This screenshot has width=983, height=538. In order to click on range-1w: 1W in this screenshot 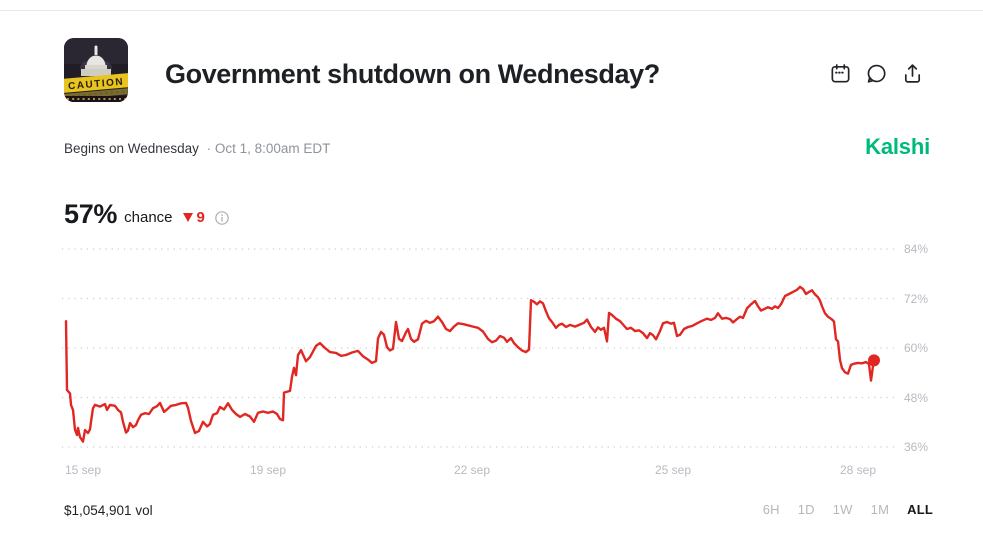, I will do `click(842, 509)`.